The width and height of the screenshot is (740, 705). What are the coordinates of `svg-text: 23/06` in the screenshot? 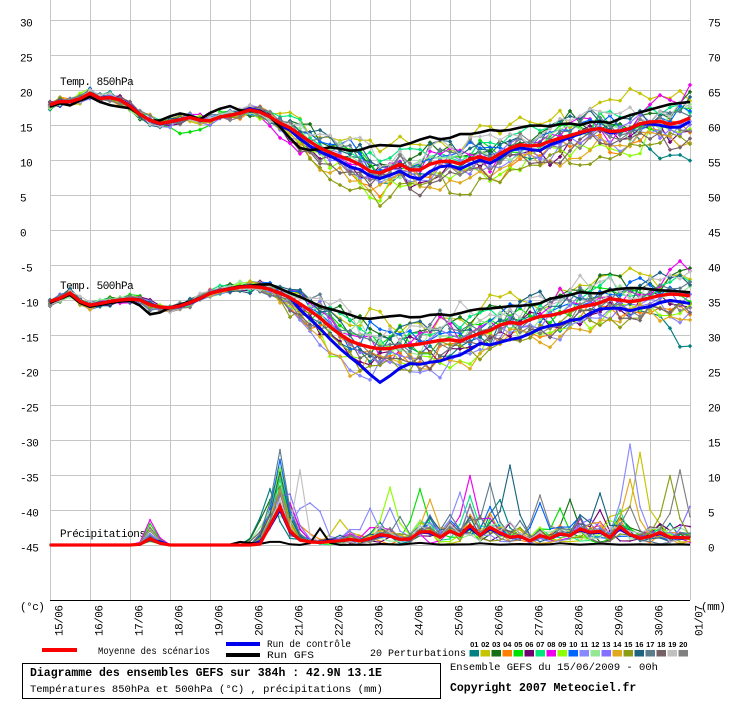 It's located at (381, 620).